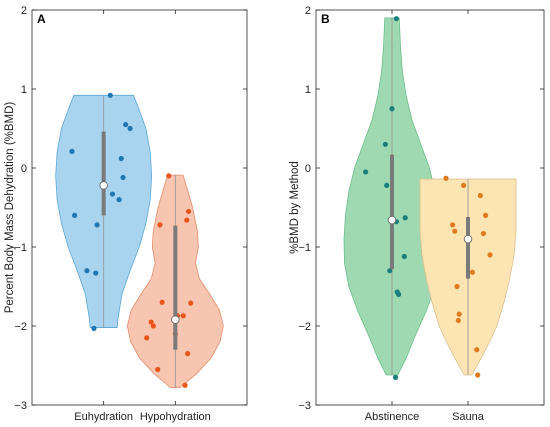 Image resolution: width=550 pixels, height=427 pixels. What do you see at coordinates (295, 207) in the screenshot?
I see `y-axis-label: %BMD by Method` at bounding box center [295, 207].